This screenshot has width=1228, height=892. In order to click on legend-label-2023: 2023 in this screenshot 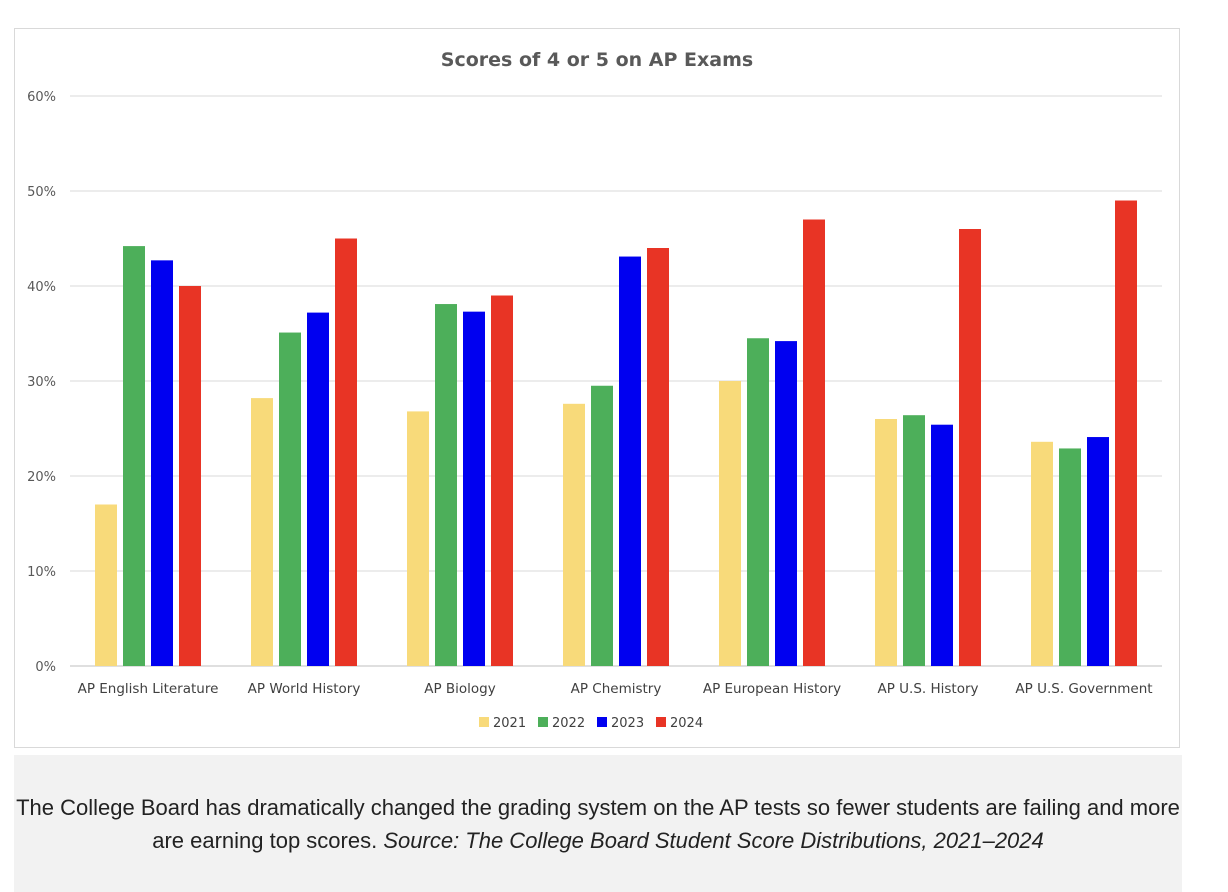, I will do `click(627, 723)`.